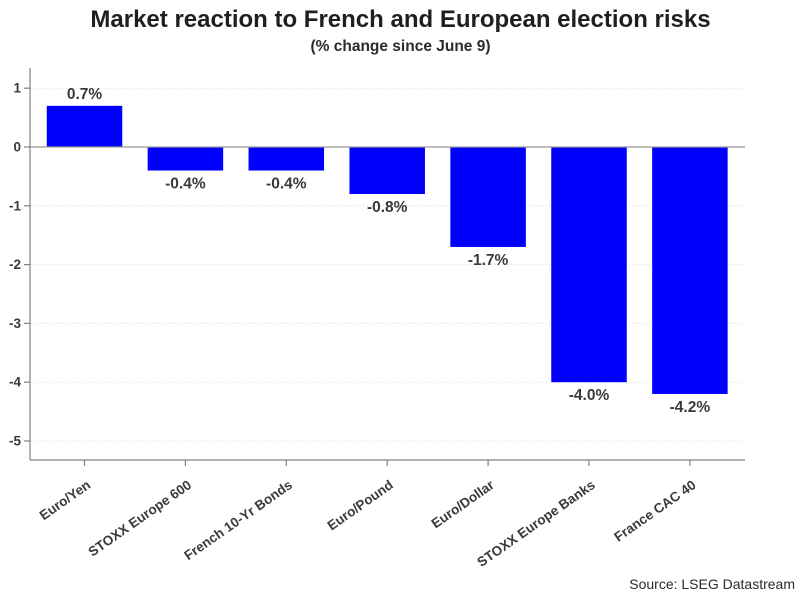  I want to click on chart-subtitle: (% change since June 9), so click(400, 46).